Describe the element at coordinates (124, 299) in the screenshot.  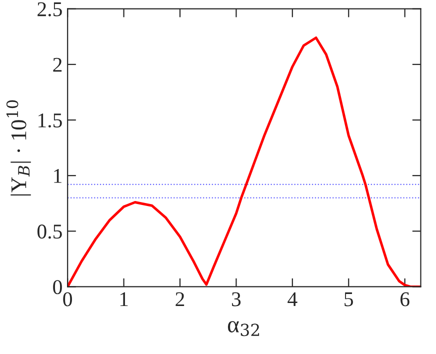
I see `x-tick-label: 1` at that location.